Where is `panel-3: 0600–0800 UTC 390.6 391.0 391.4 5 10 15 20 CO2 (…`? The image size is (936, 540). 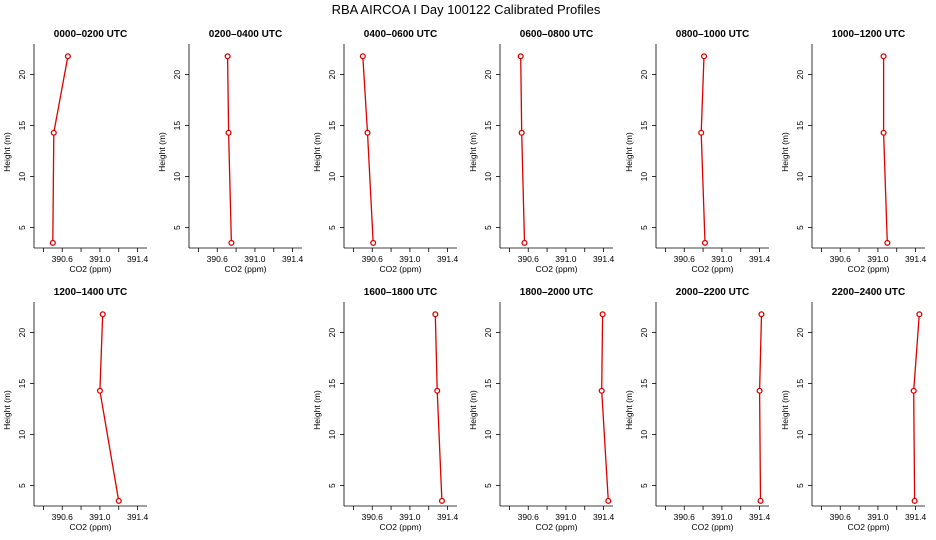 panel-3: 0600–0800 UTC 390.6 391.0 391.4 5 10 15 20 CO2 (… is located at coordinates (541, 151).